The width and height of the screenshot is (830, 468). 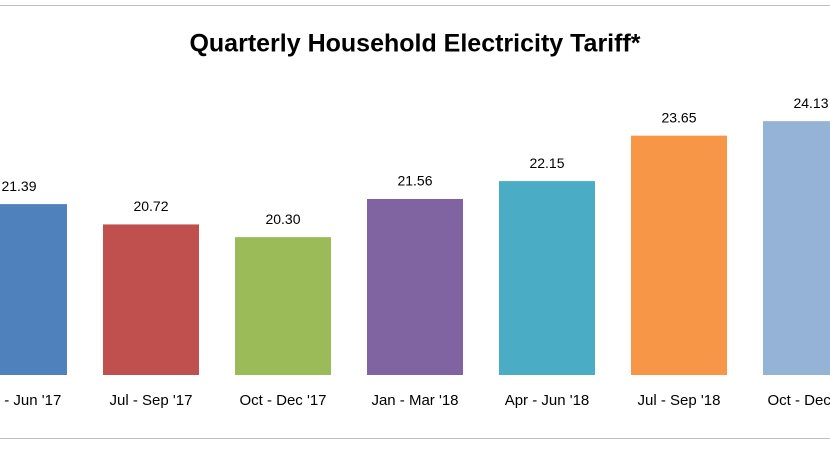 What do you see at coordinates (679, 400) in the screenshot?
I see `x-tick-label: Jul - Sep '18` at bounding box center [679, 400].